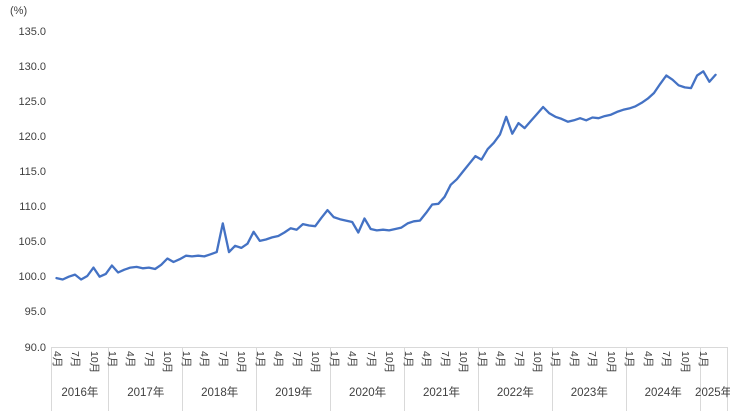 The width and height of the screenshot is (730, 420). What do you see at coordinates (389, 347) in the screenshot?
I see `x-axis-line` at bounding box center [389, 347].